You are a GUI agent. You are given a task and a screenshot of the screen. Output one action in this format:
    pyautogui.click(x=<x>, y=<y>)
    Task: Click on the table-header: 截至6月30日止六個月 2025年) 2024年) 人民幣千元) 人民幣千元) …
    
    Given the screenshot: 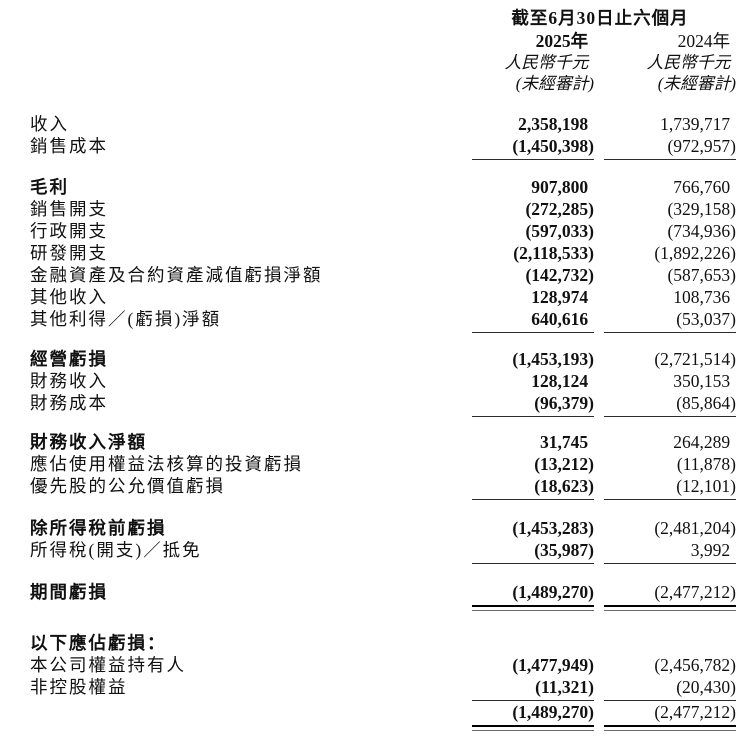 What is the action you would take?
    pyautogui.click(x=384, y=50)
    